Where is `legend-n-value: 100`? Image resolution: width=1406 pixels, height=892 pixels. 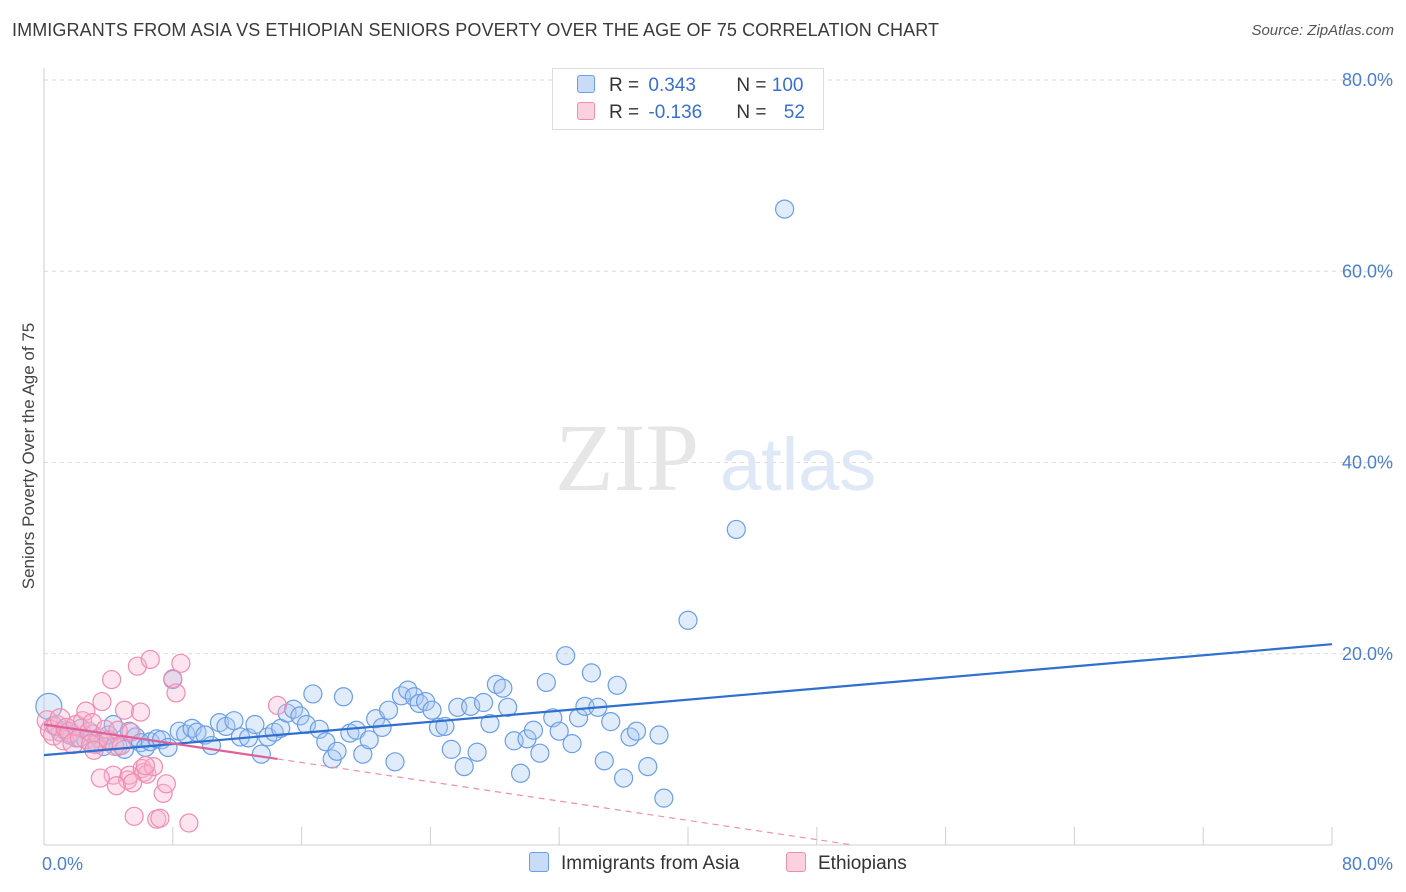 legend-n-value: 100 is located at coordinates (787, 85).